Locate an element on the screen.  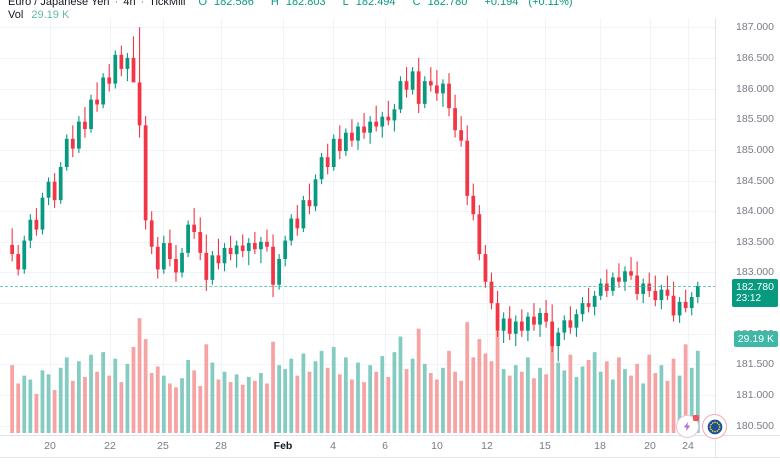
time-tick-label: 10 is located at coordinates (437, 446).